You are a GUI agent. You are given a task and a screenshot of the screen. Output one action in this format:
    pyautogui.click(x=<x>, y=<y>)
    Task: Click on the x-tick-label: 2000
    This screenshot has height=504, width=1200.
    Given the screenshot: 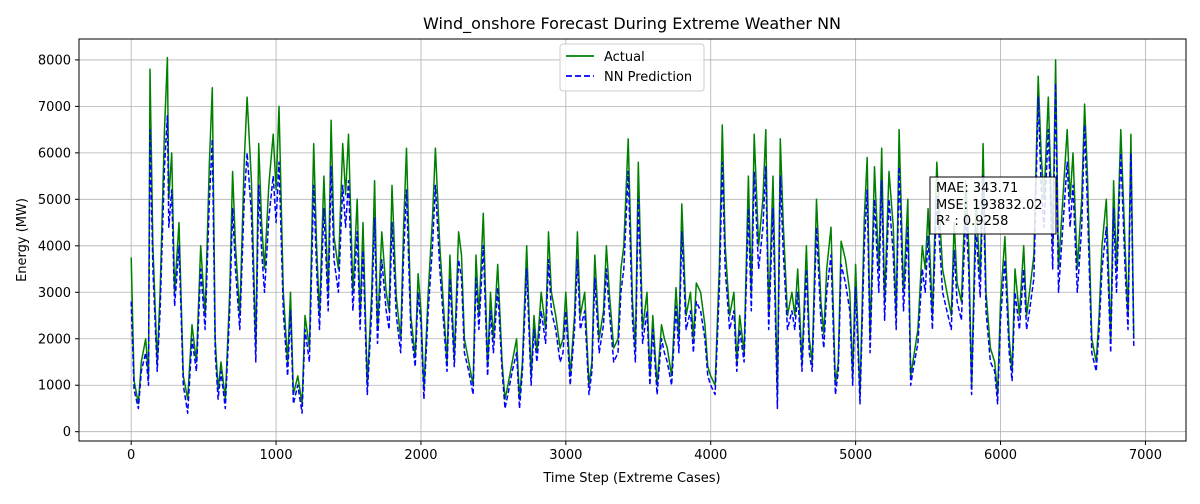 What is the action you would take?
    pyautogui.click(x=420, y=455)
    